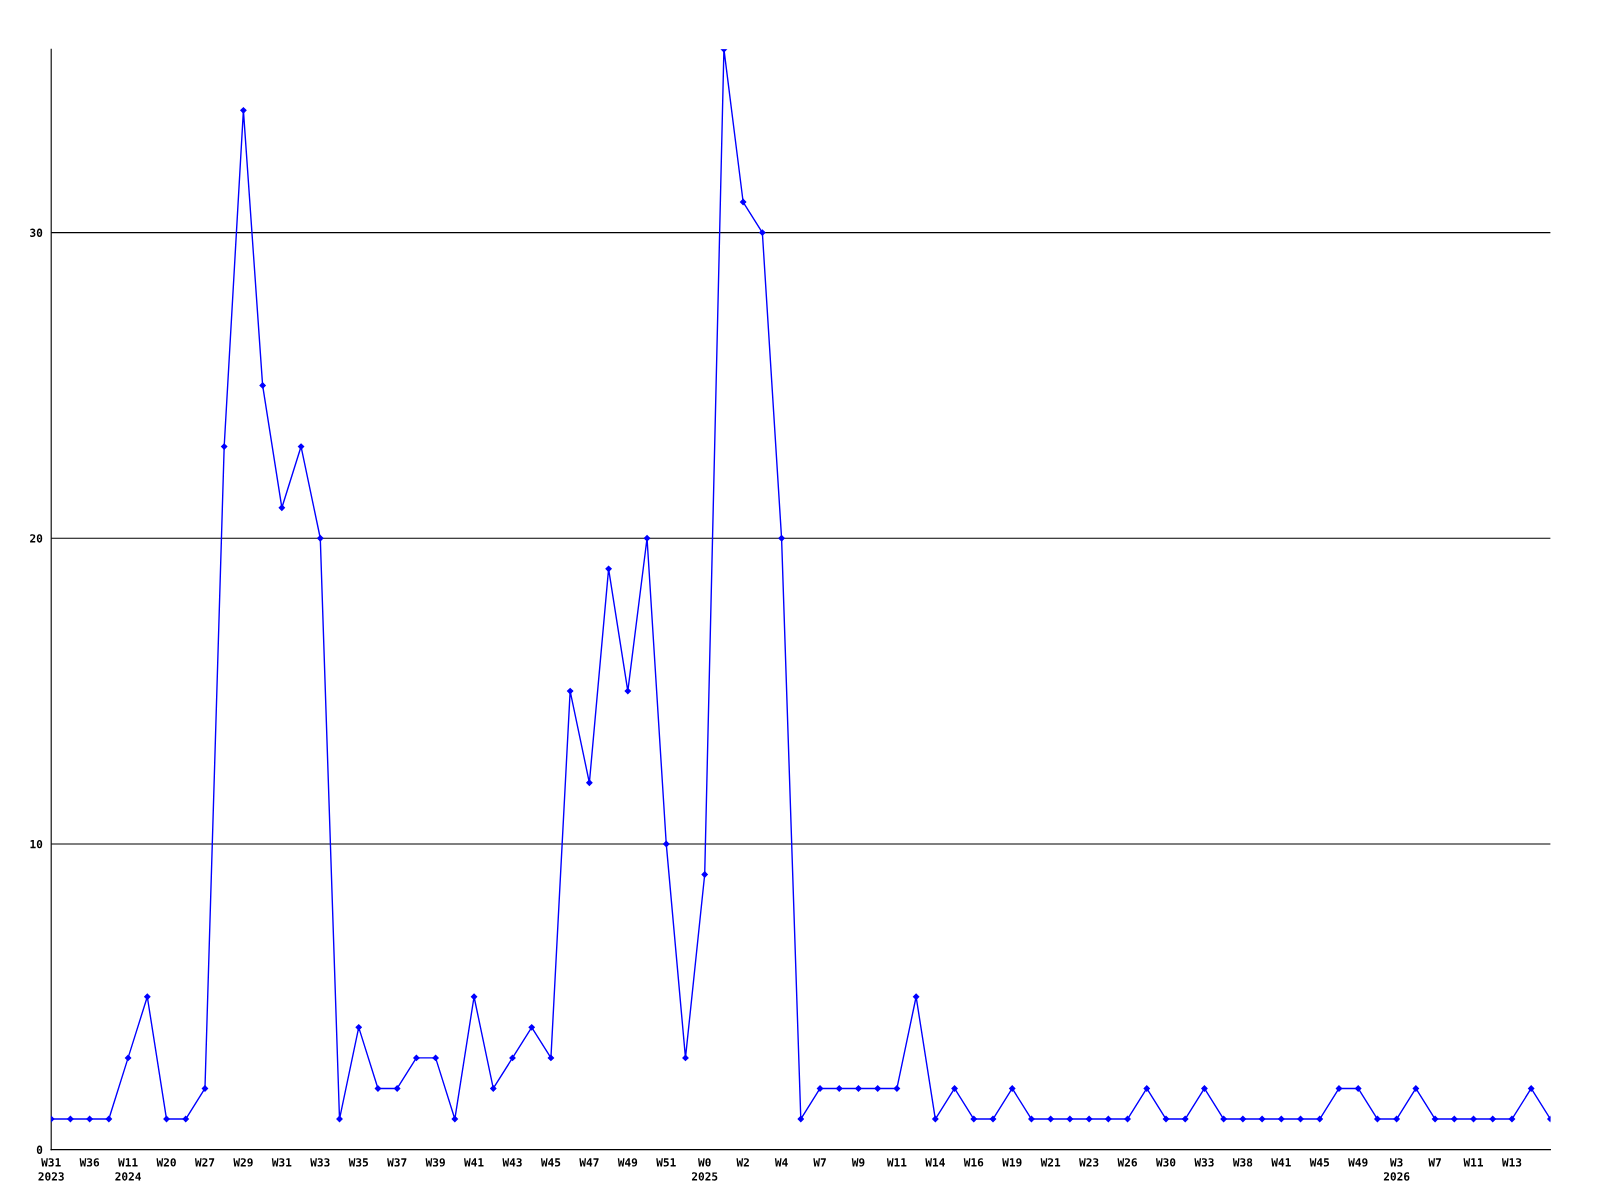 The height and width of the screenshot is (1200, 1600). Describe the element at coordinates (166, 1162) in the screenshot. I see `x-tick-label: W20` at that location.